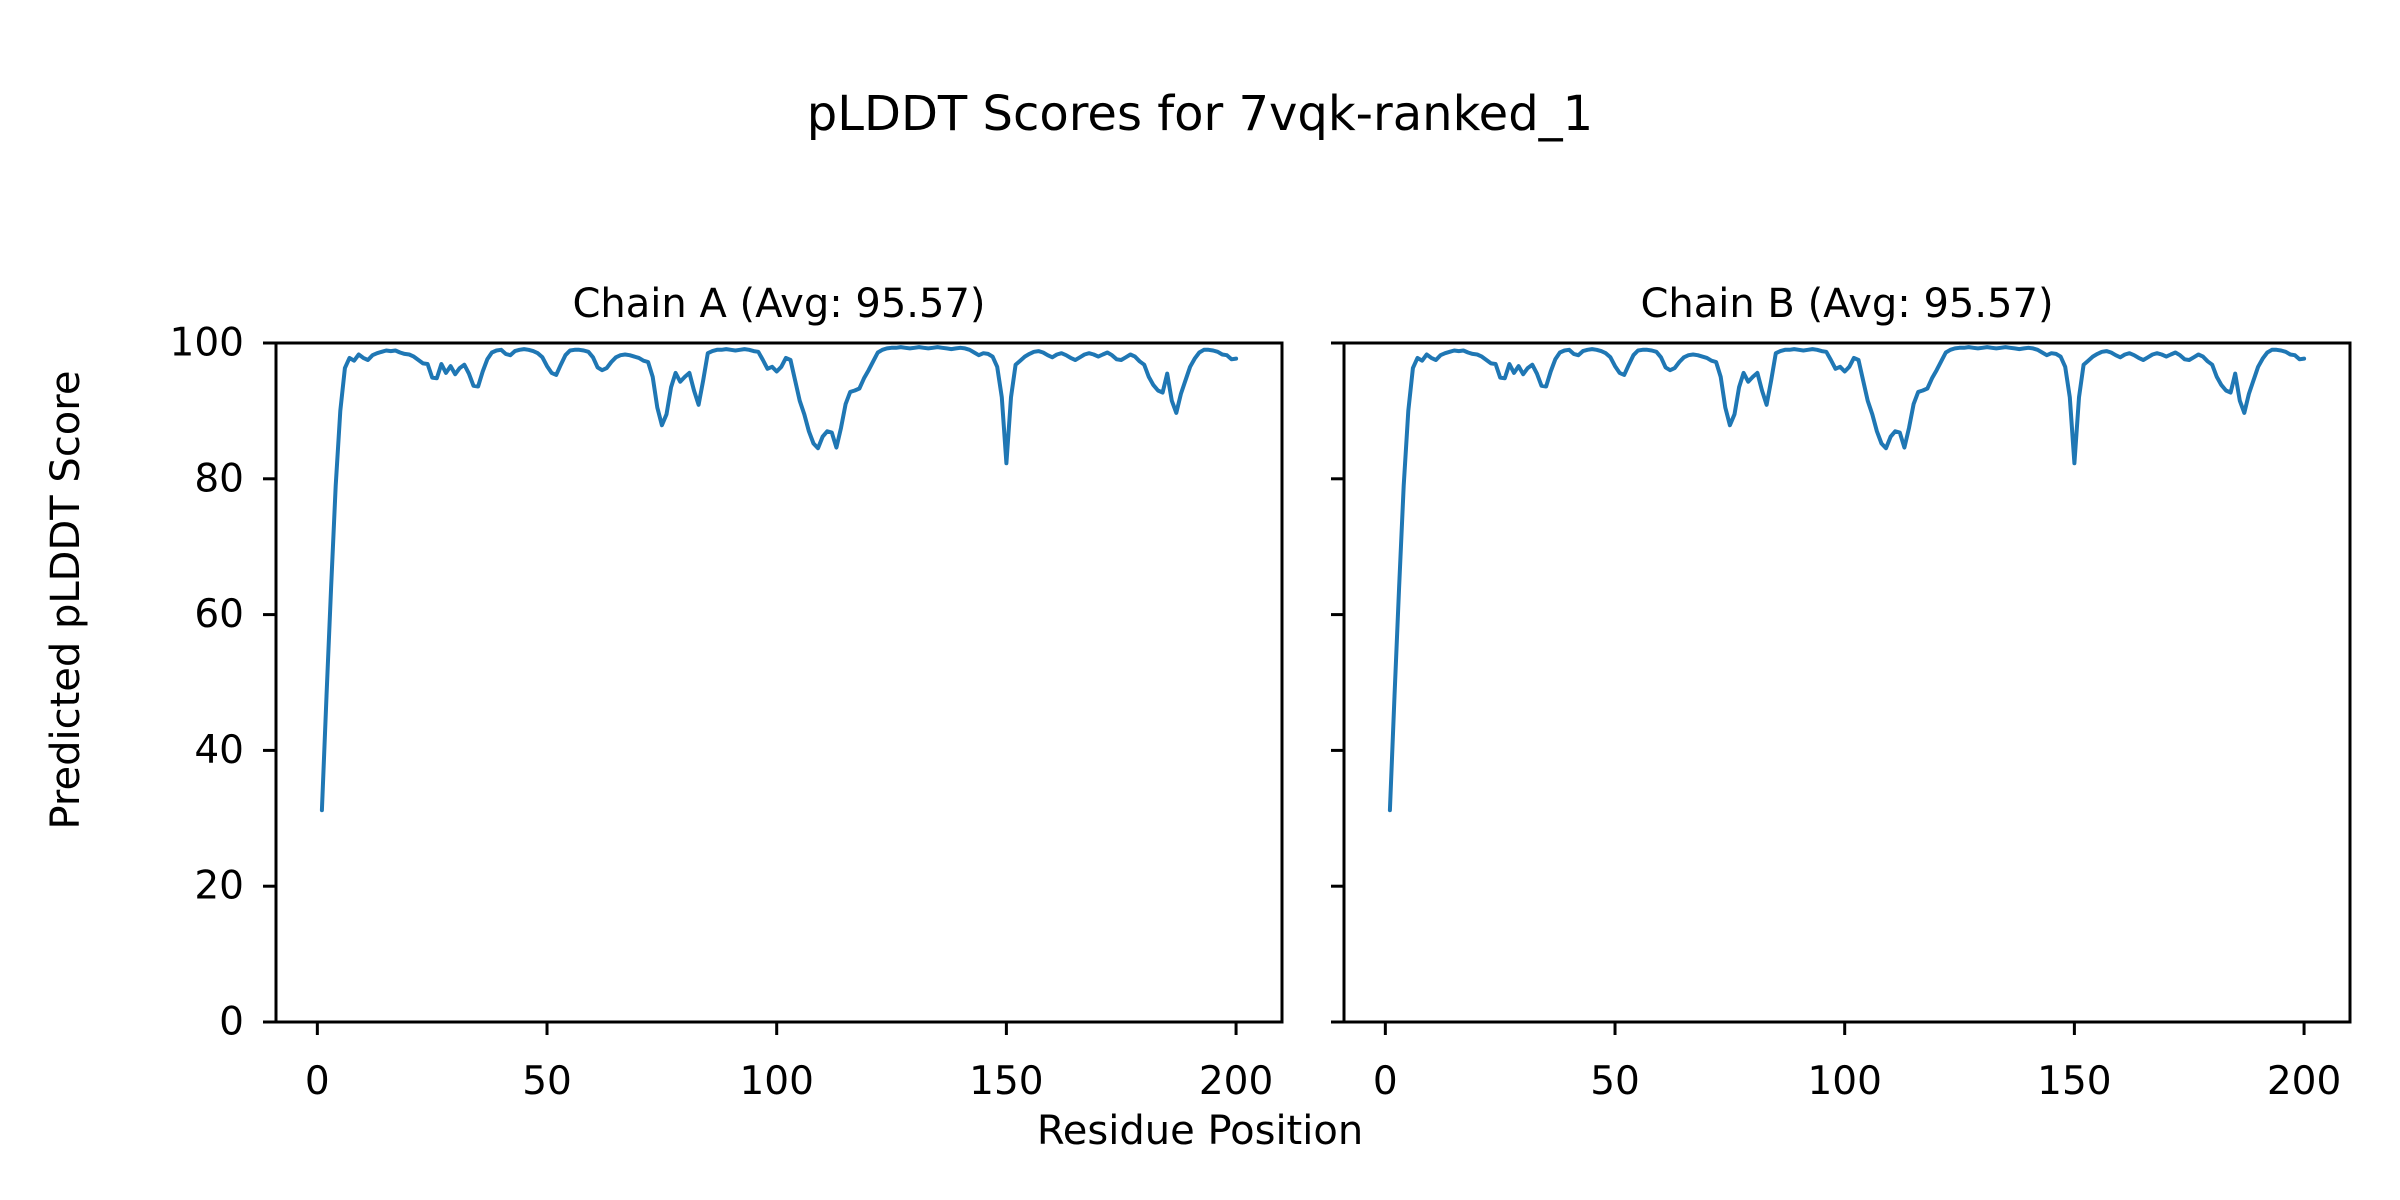  Describe the element at coordinates (219, 614) in the screenshot. I see `y-tick-label: 60` at that location.